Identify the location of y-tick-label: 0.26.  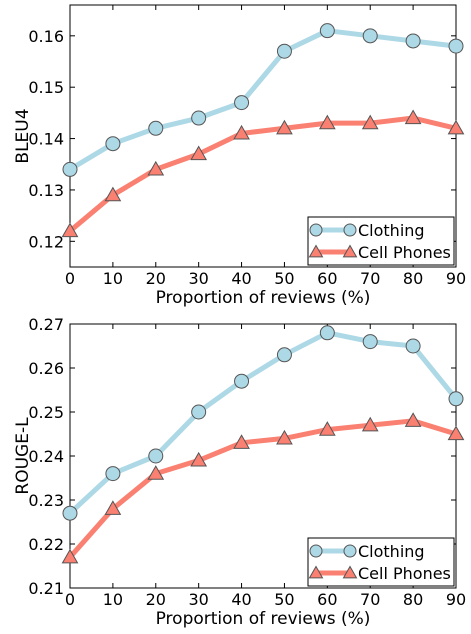
(46, 368).